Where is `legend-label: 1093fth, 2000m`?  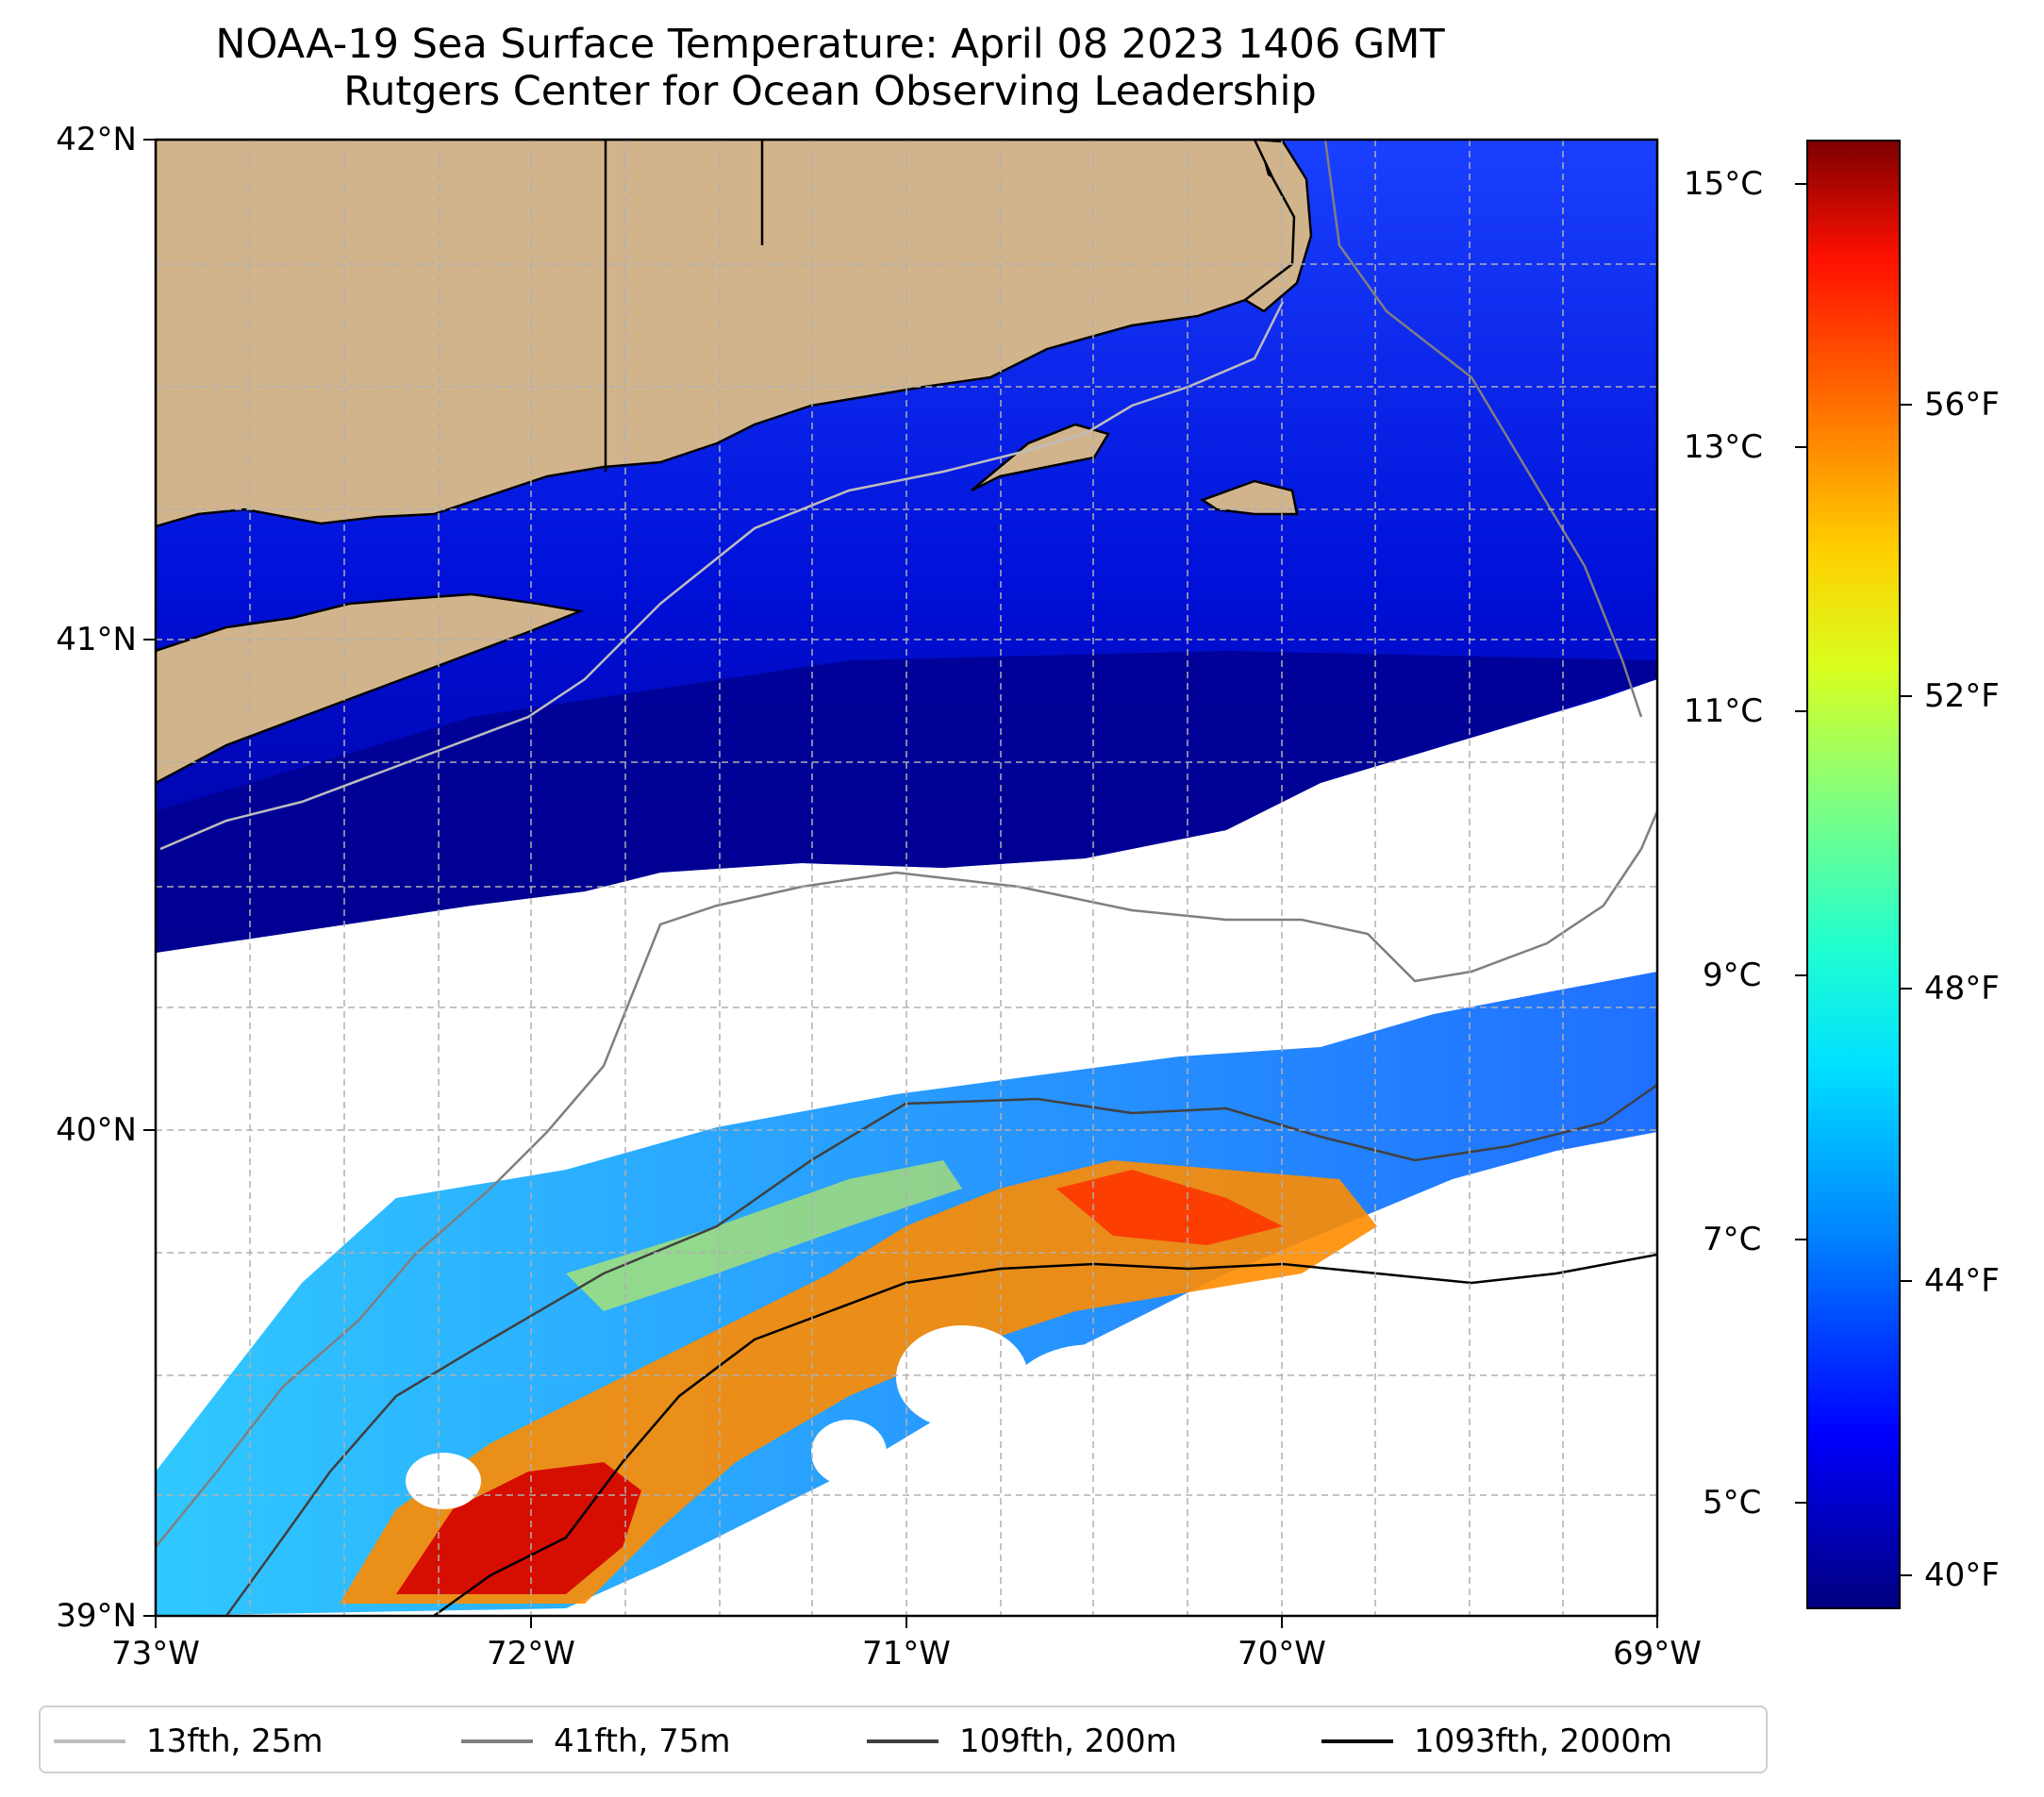
legend-label: 1093fth, 2000m is located at coordinates (1544, 1741).